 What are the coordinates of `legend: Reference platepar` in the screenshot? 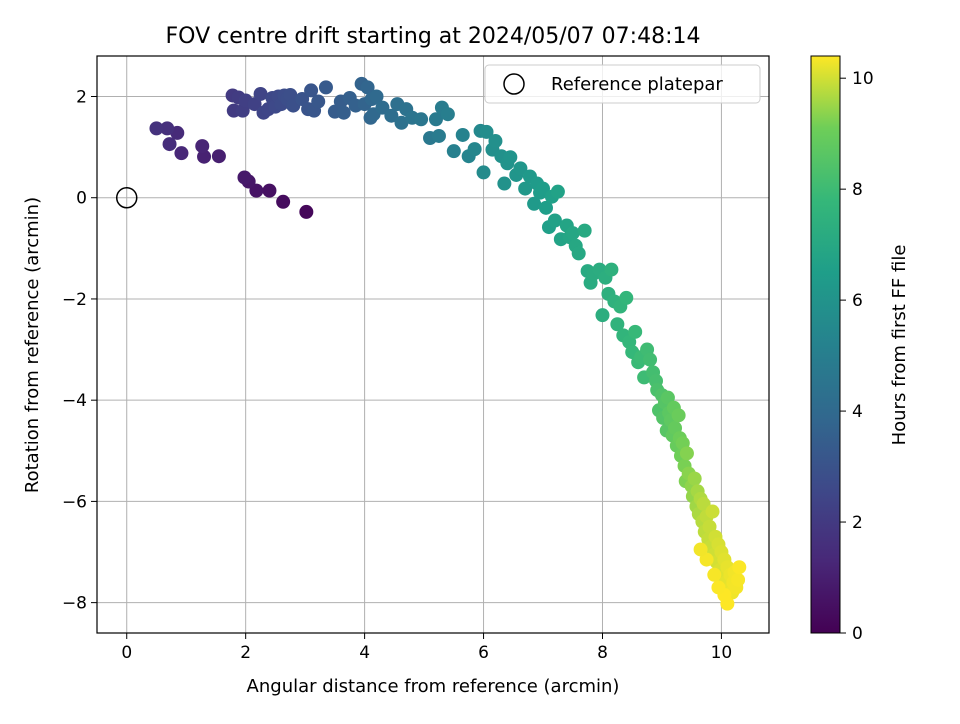 It's located at (622, 84).